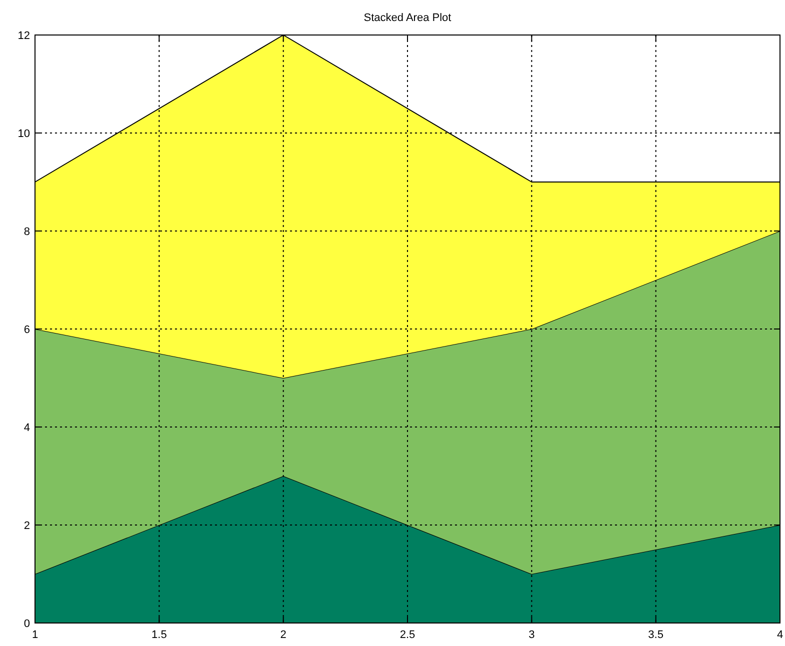 This screenshot has height=646, width=785. What do you see at coordinates (159, 635) in the screenshot?
I see `x-tick-label: 1.5` at bounding box center [159, 635].